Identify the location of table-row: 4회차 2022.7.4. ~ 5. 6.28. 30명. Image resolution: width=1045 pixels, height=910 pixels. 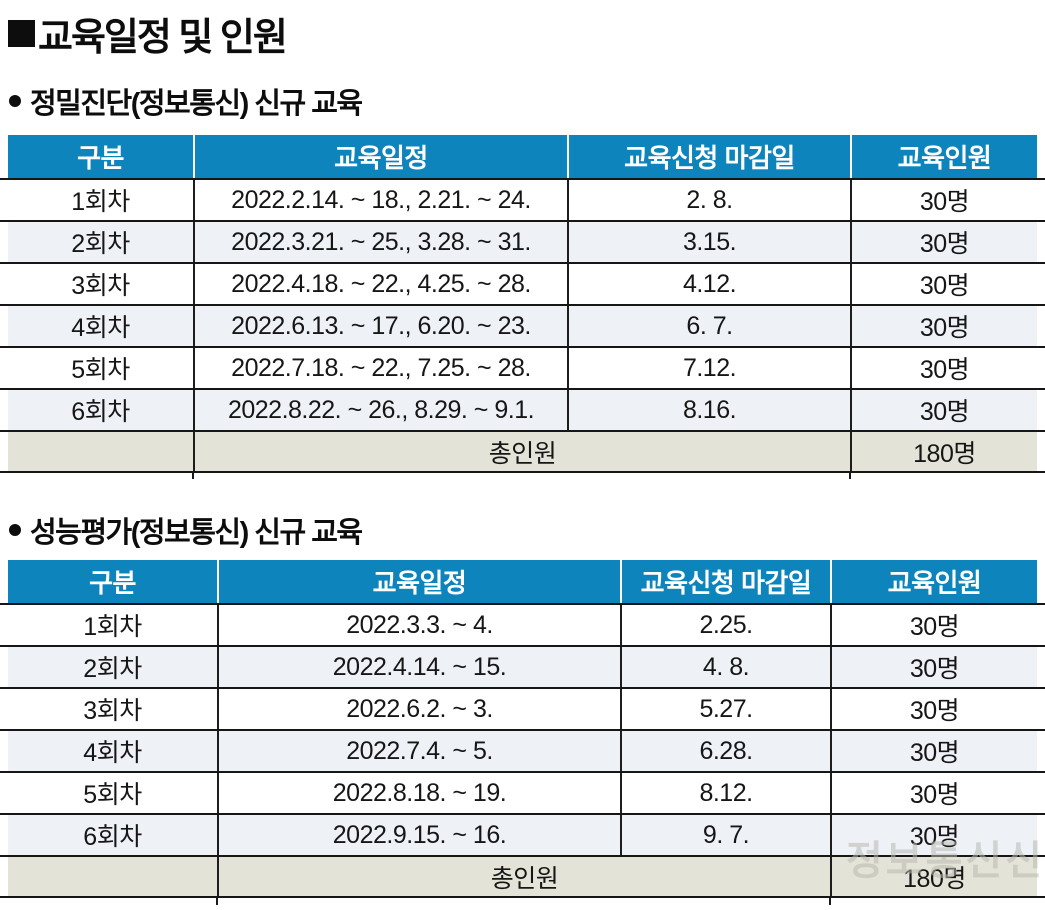
(522, 752).